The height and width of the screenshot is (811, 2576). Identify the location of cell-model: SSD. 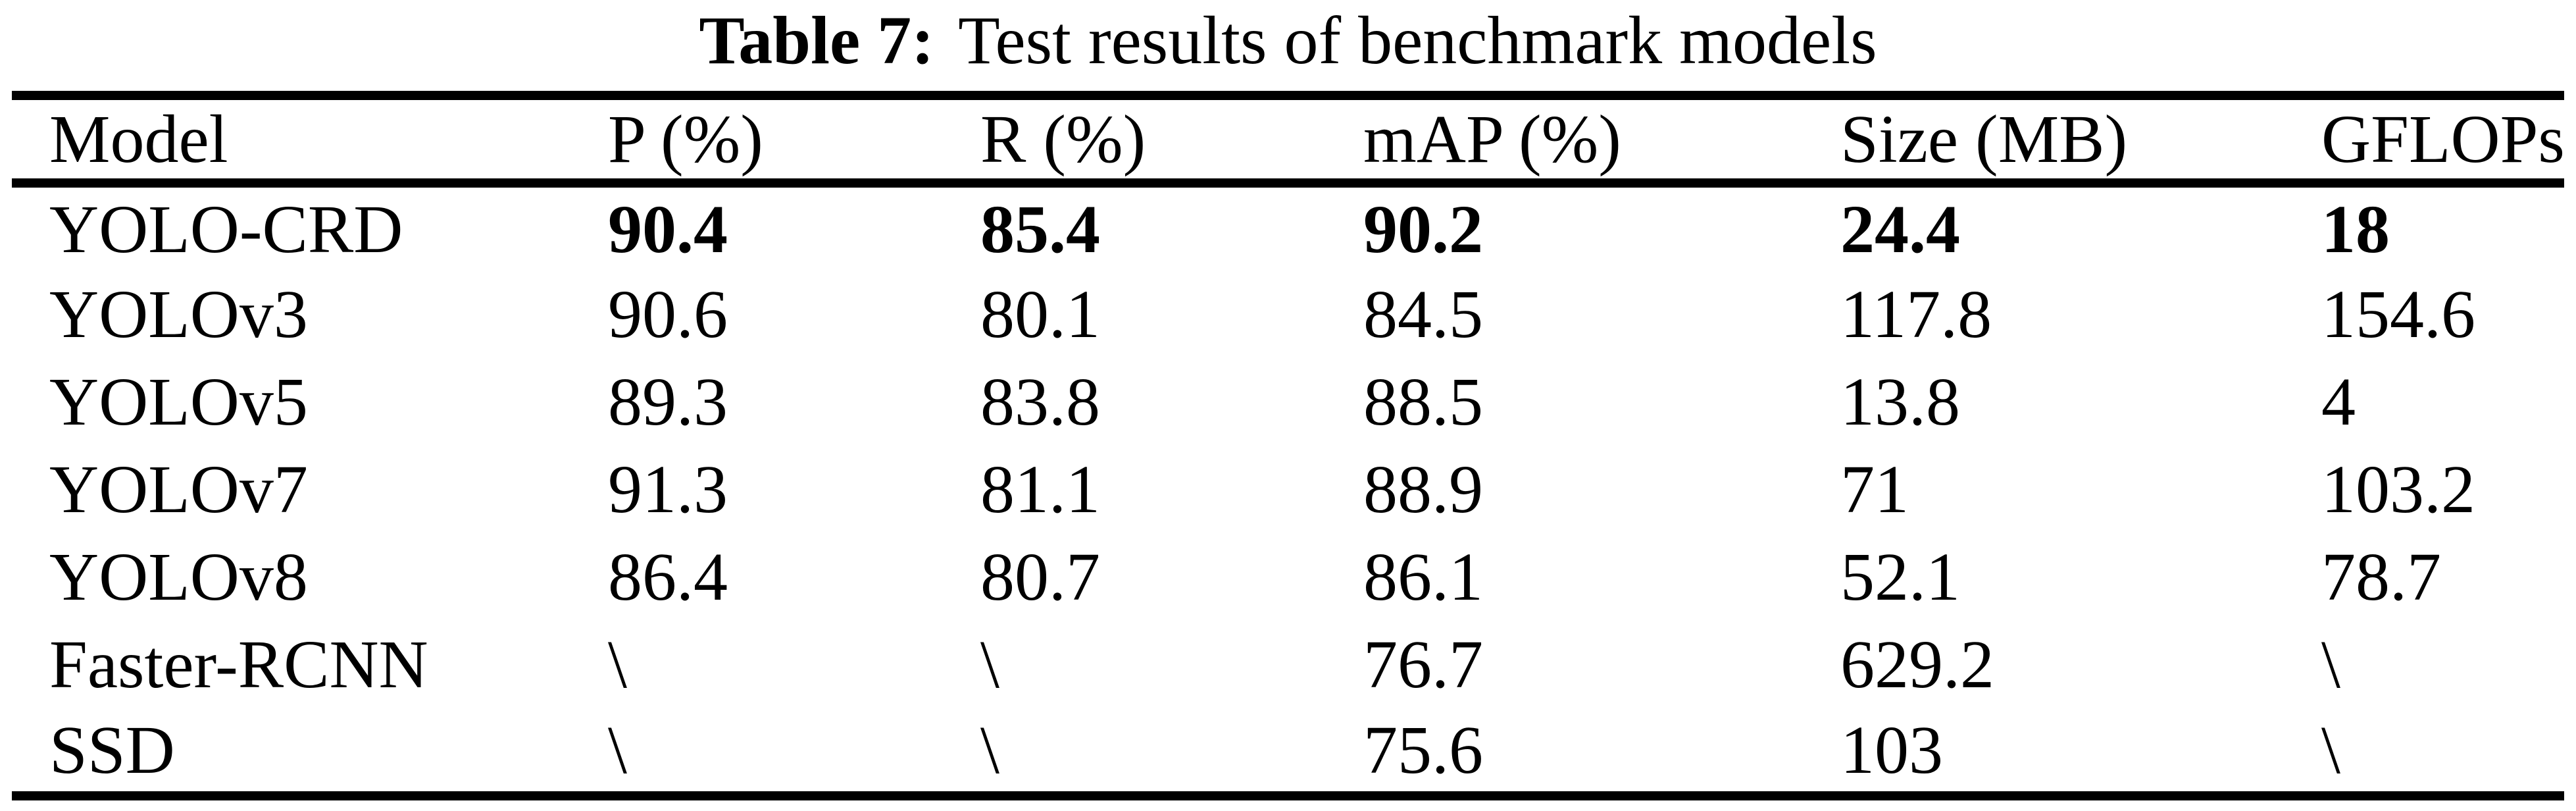
(112, 750).